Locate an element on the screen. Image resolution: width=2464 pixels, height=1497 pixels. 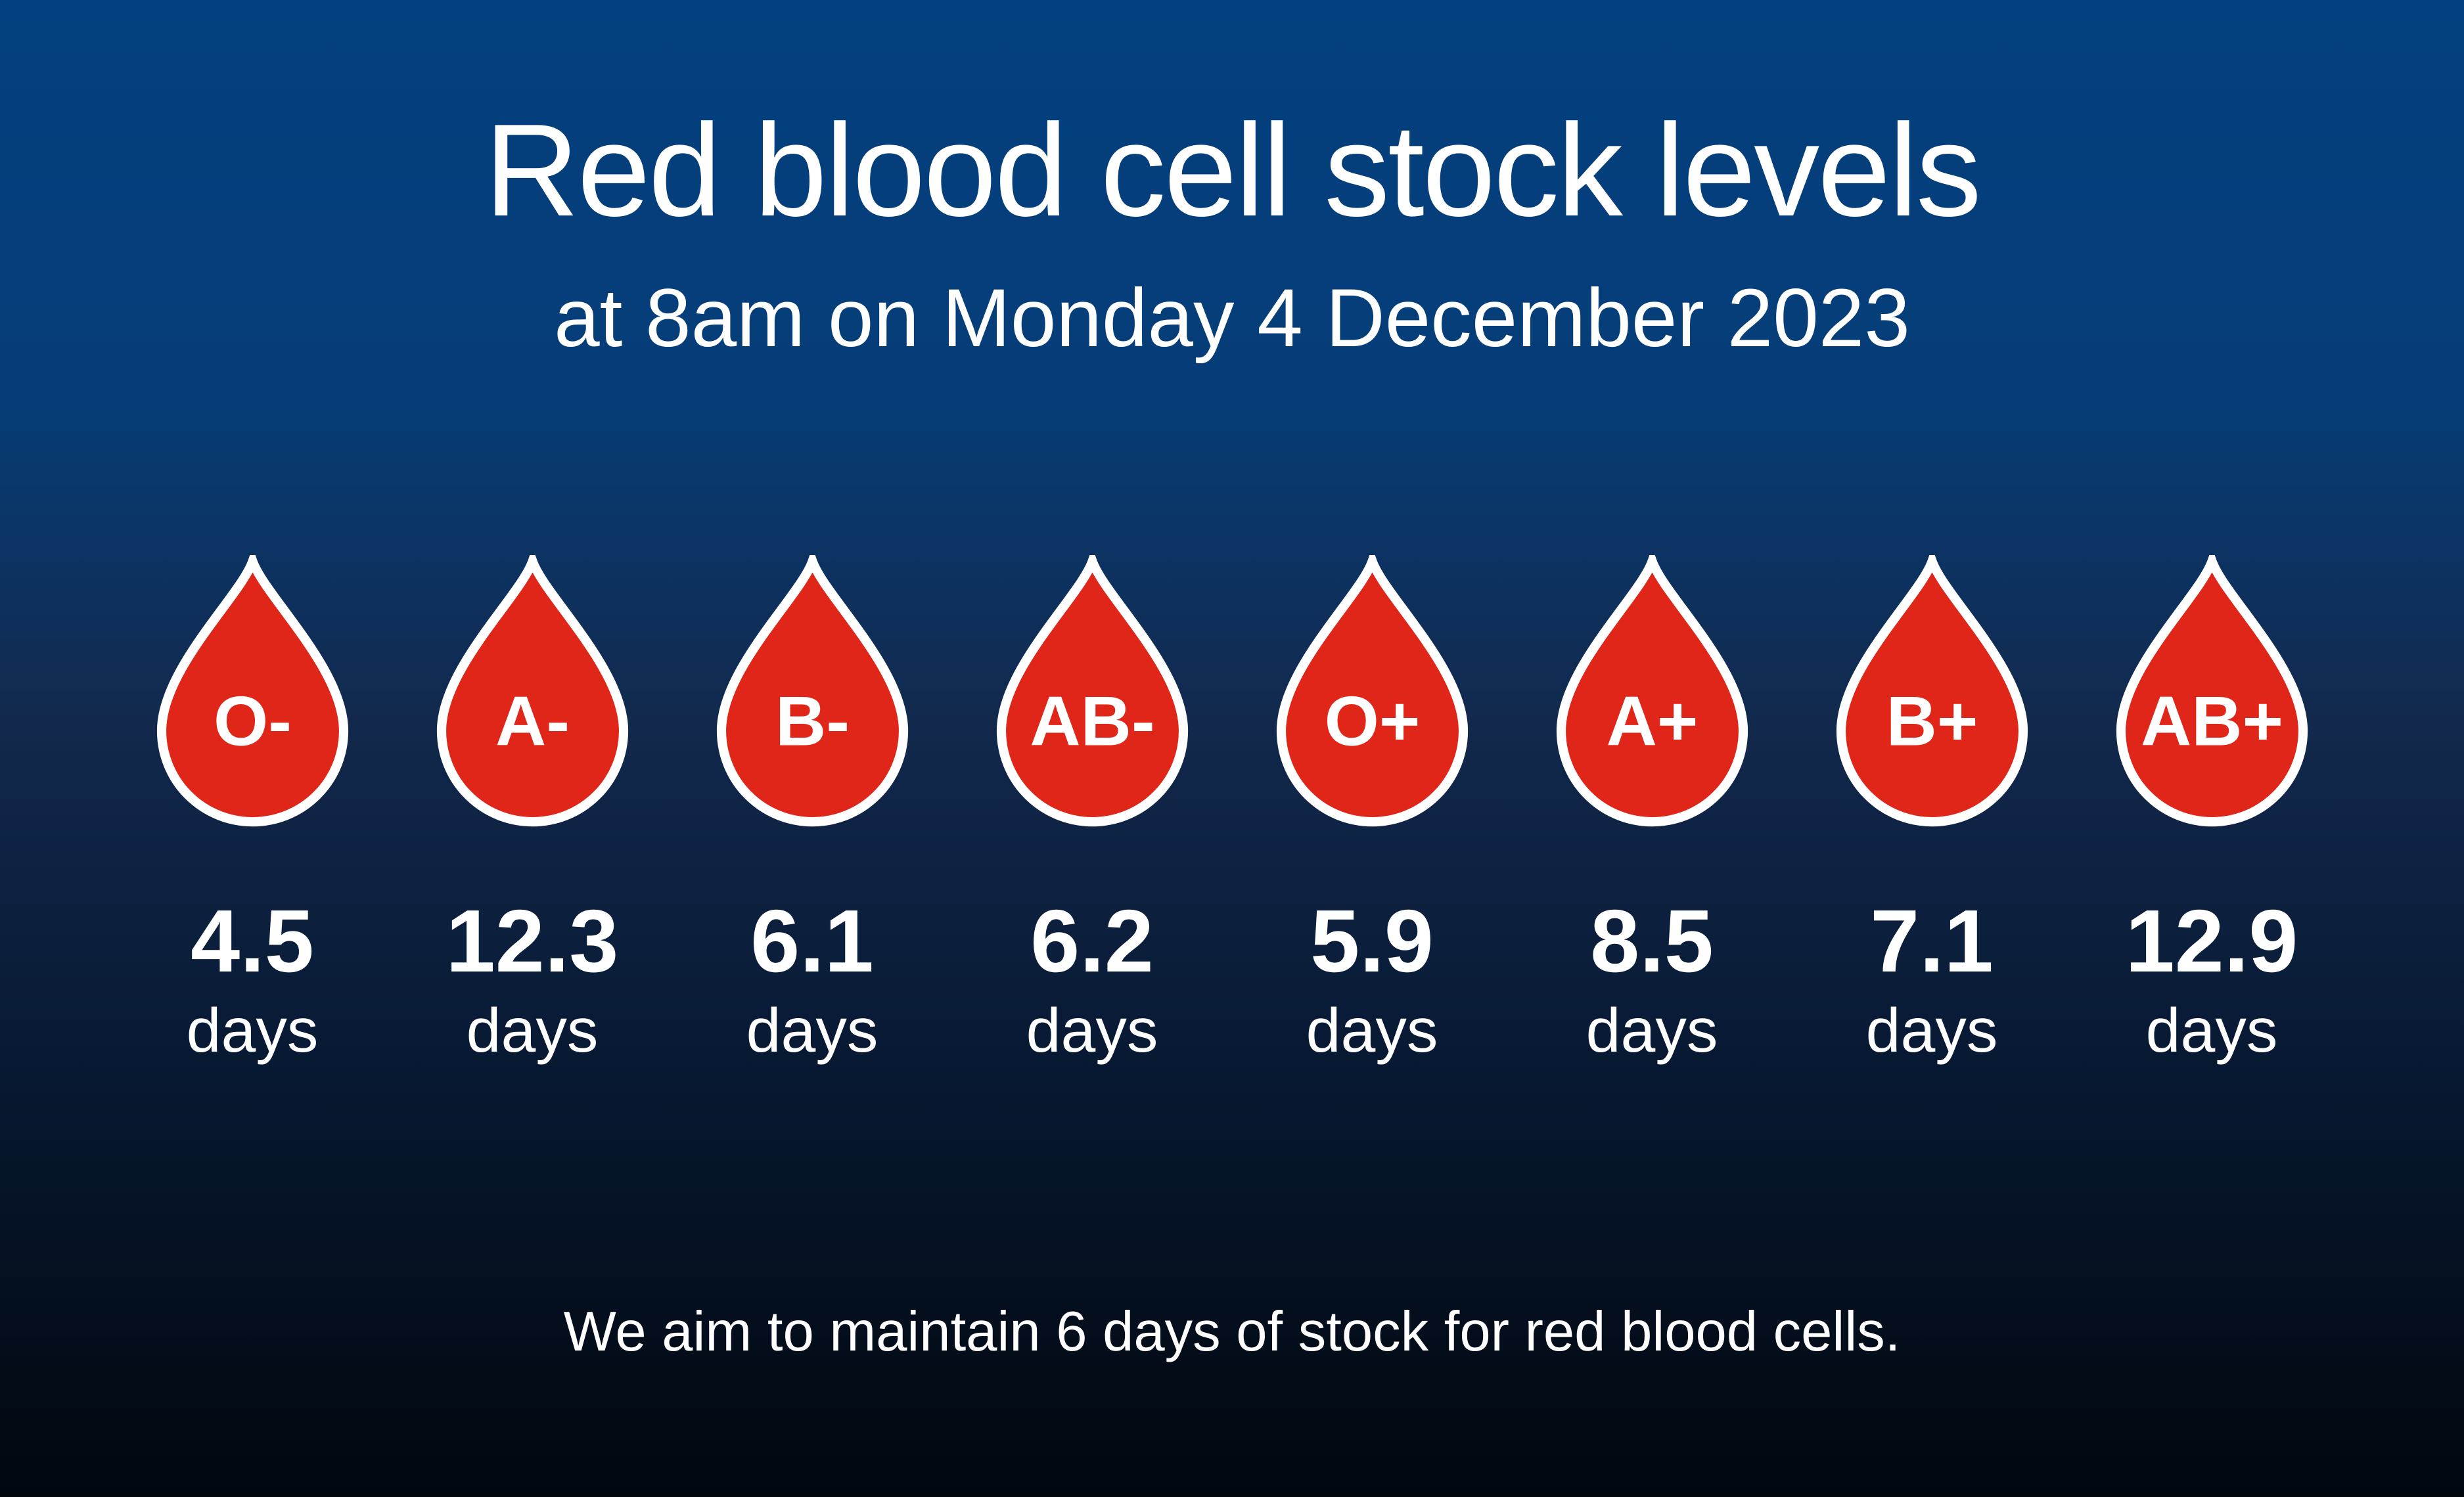
page-title: Red blood cell stock levels is located at coordinates (1233, 170).